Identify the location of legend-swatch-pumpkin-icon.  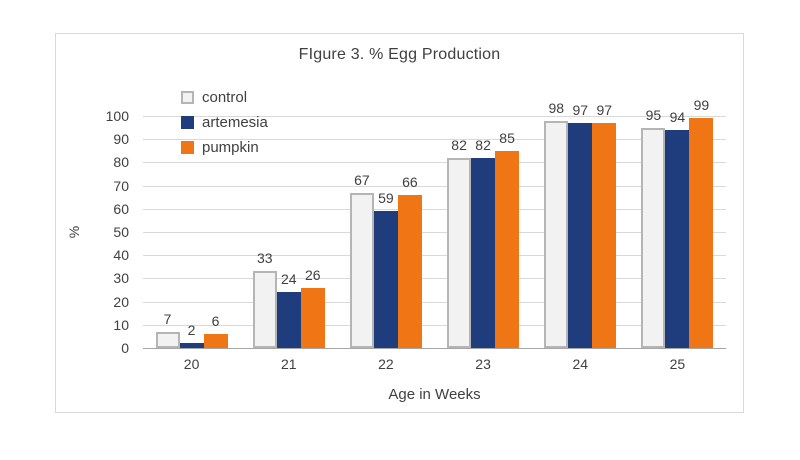
(187, 147).